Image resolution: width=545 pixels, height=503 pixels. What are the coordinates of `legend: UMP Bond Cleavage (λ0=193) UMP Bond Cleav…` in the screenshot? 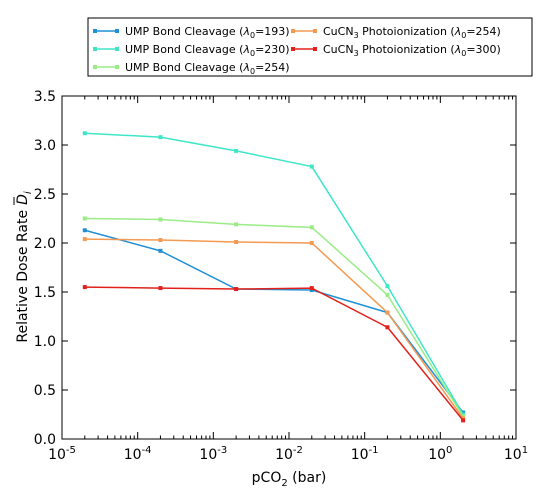 It's located at (310, 47).